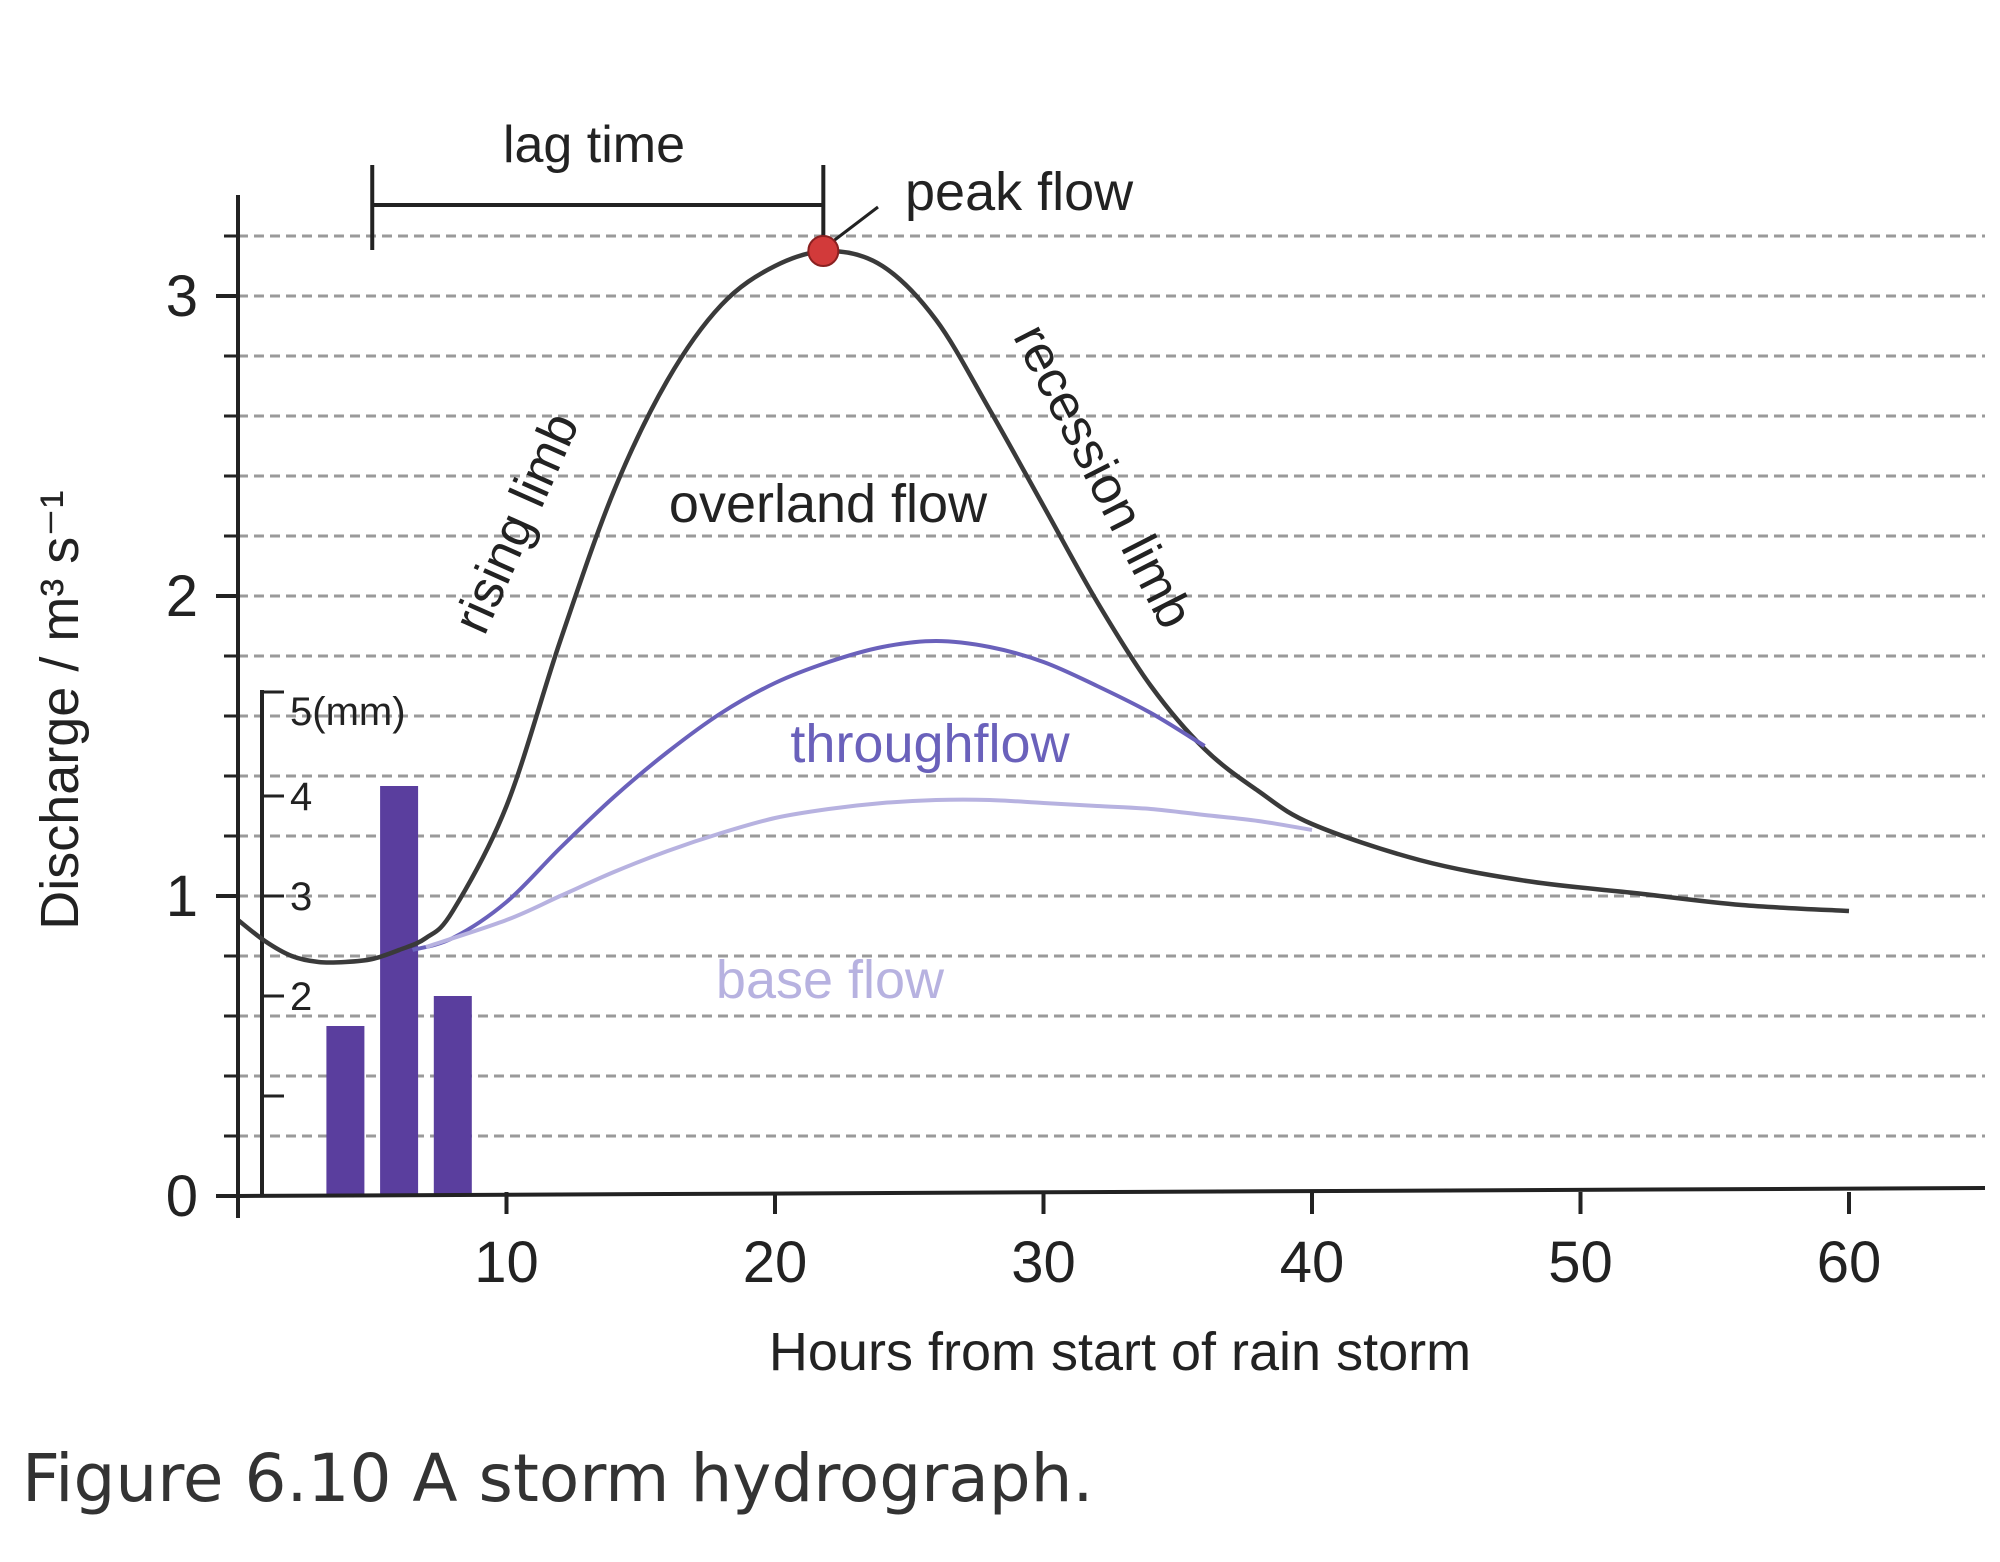 This screenshot has height=1562, width=2000. What do you see at coordinates (182, 296) in the screenshot?
I see `y-tick-label: 3` at bounding box center [182, 296].